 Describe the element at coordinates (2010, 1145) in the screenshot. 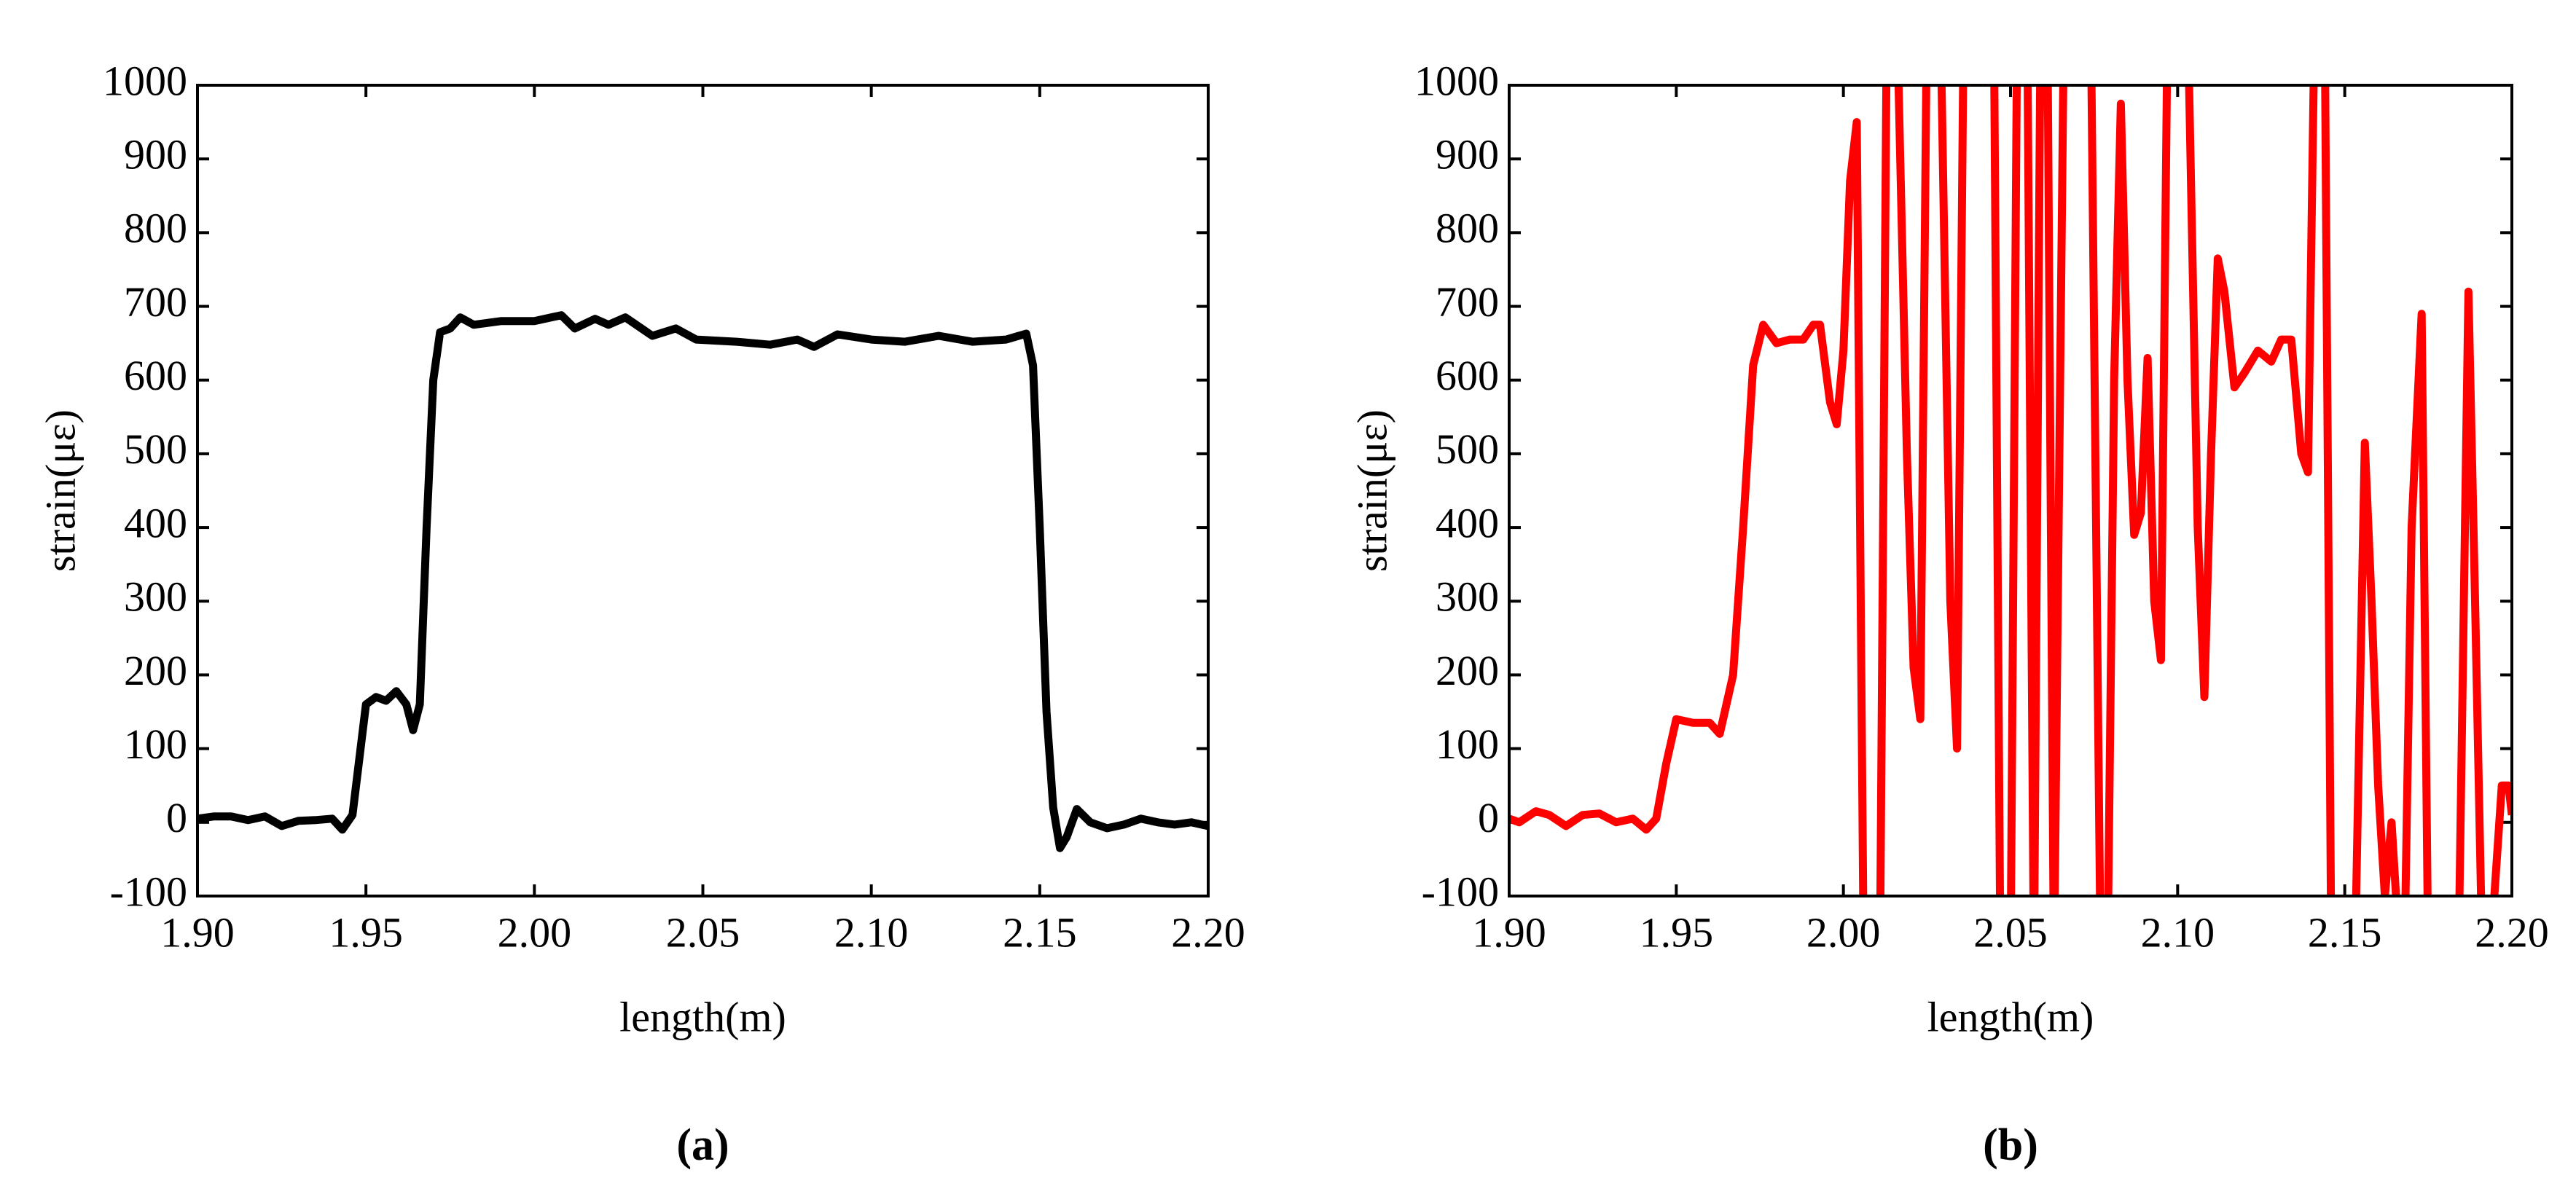

I see `panel-label: (b)` at that location.